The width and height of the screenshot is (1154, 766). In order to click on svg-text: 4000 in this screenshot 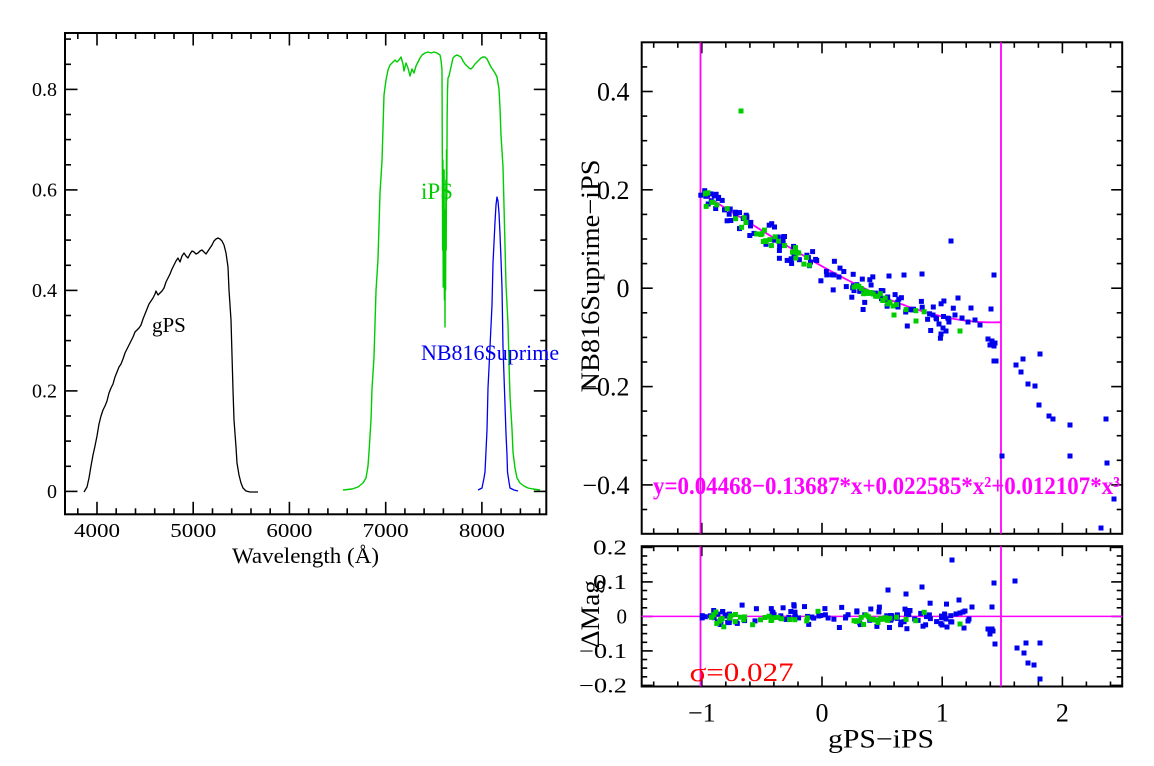, I will do `click(97, 531)`.